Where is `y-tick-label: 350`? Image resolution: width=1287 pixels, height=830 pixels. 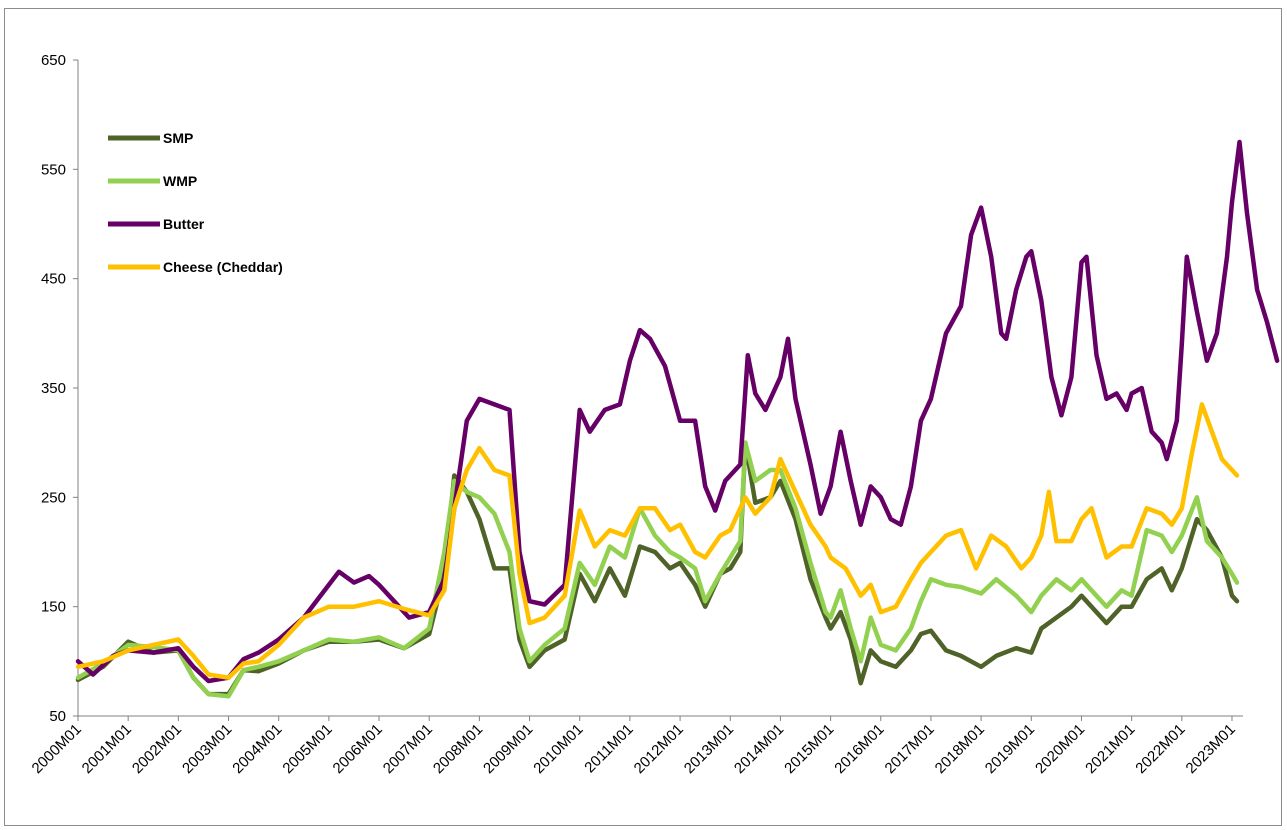
y-tick-label: 350 is located at coordinates (53, 388).